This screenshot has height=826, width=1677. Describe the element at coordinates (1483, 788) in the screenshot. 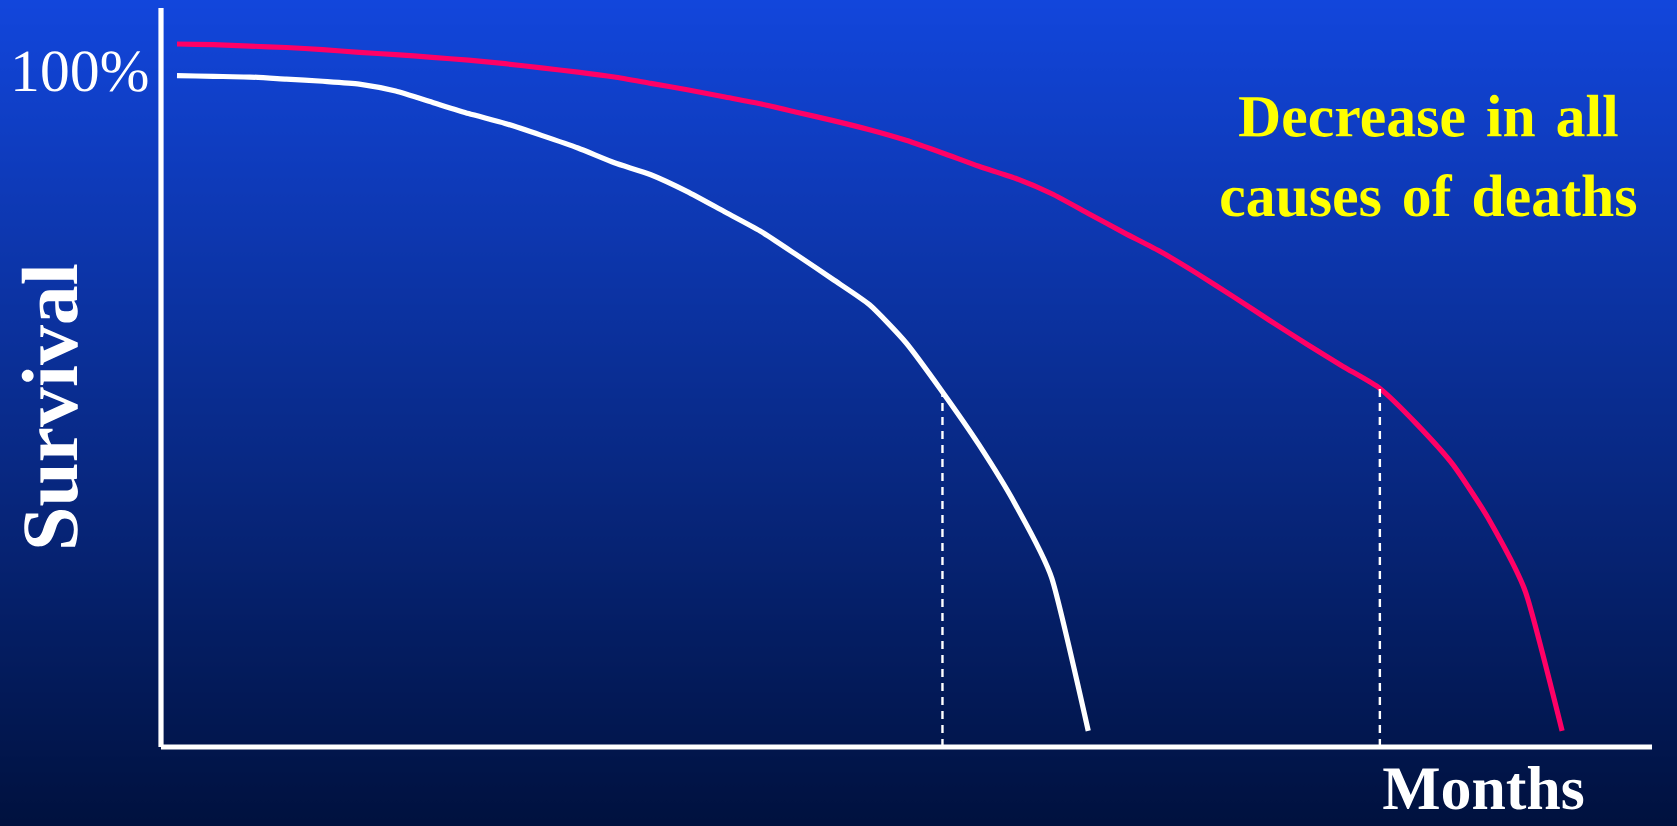

I see `x-axis-title: Months` at that location.